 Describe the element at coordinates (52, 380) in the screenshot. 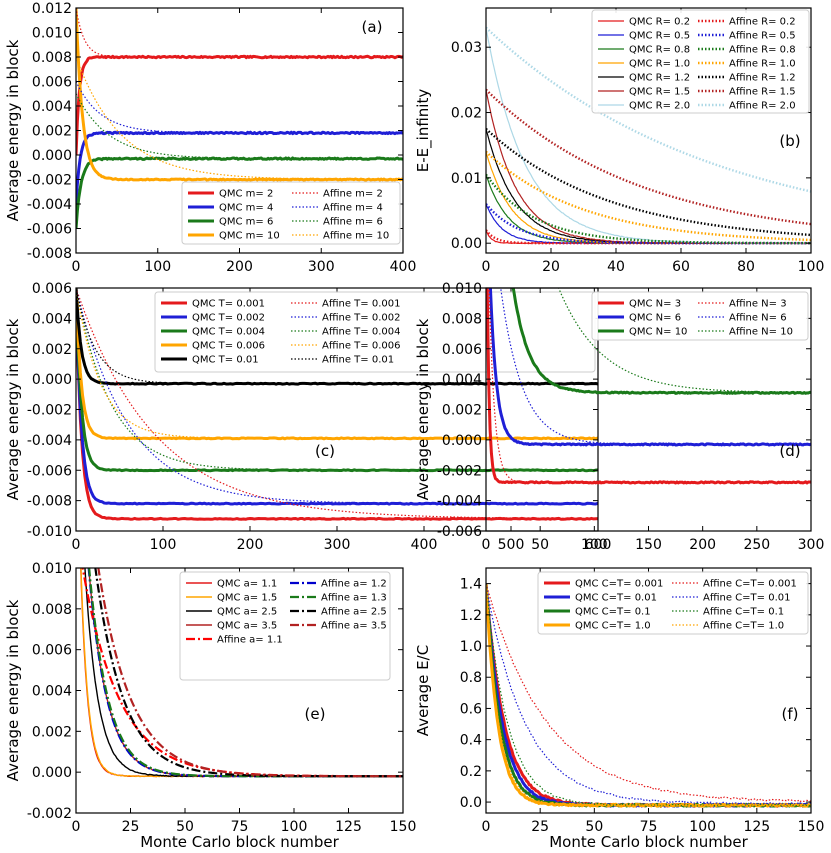

I see `y-tick-label: 0.000` at that location.